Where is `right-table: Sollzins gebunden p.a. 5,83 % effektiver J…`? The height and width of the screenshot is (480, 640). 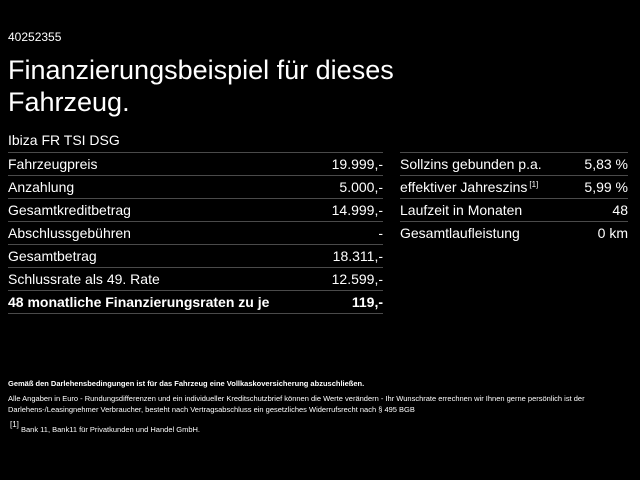 right-table: Sollzins gebunden p.a. 5,83 % effektiver J… is located at coordinates (514, 198).